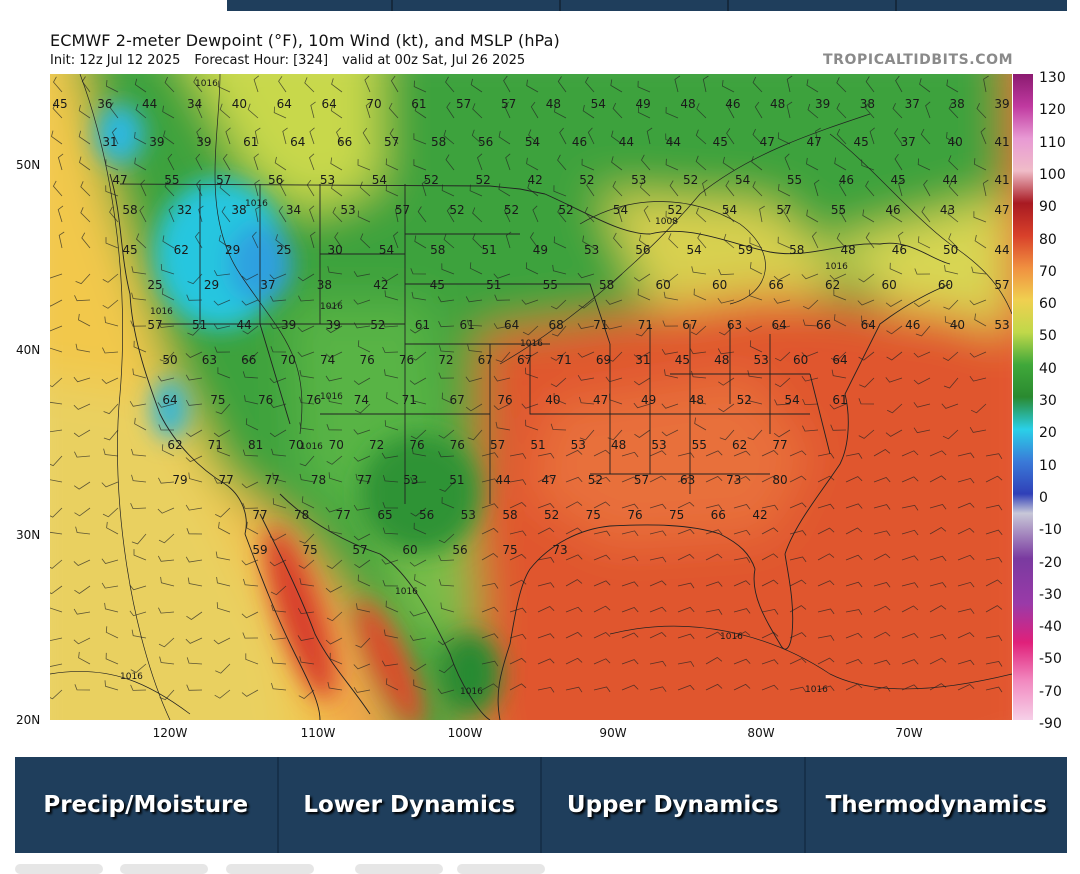 The height and width of the screenshot is (874, 1080). I want to click on dewpoint-value-label: 42, so click(380, 285).